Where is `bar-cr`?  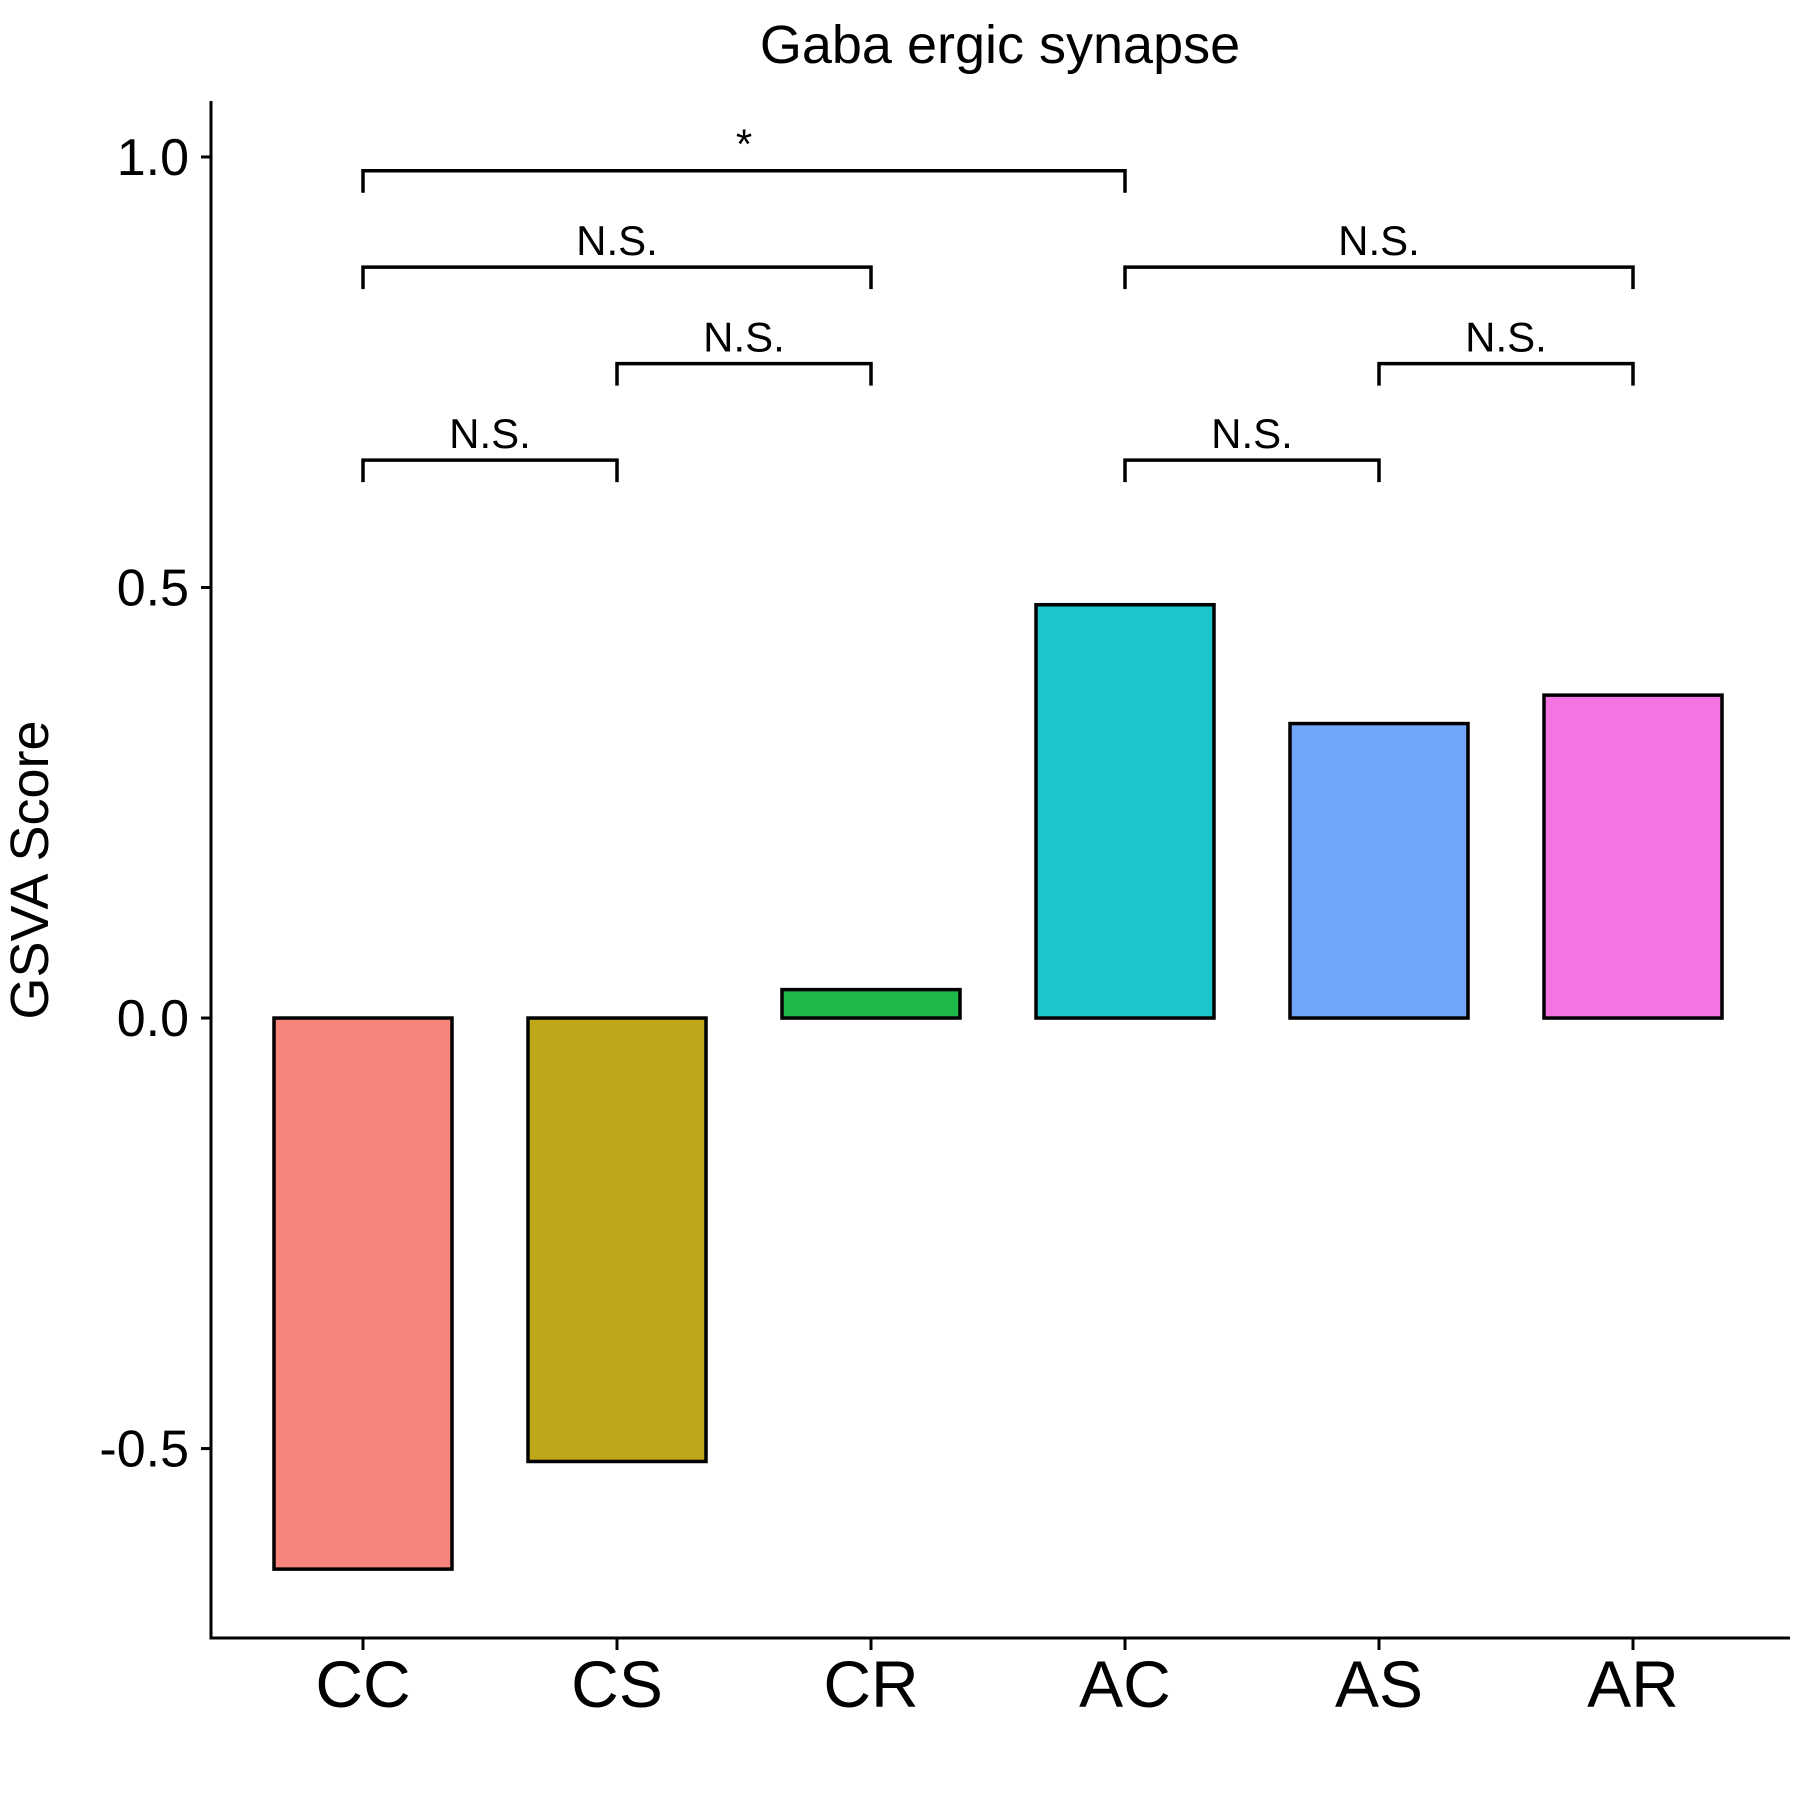 bar-cr is located at coordinates (871, 1003).